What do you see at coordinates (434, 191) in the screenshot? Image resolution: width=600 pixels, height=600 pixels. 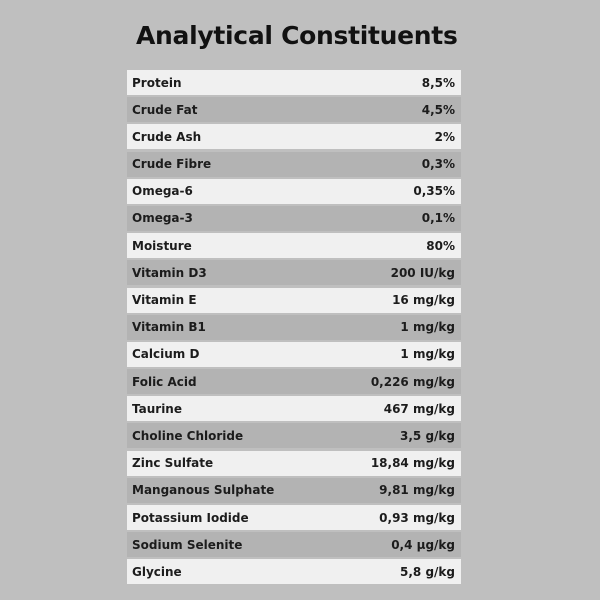 I see `constituent-value: 0,35%` at bounding box center [434, 191].